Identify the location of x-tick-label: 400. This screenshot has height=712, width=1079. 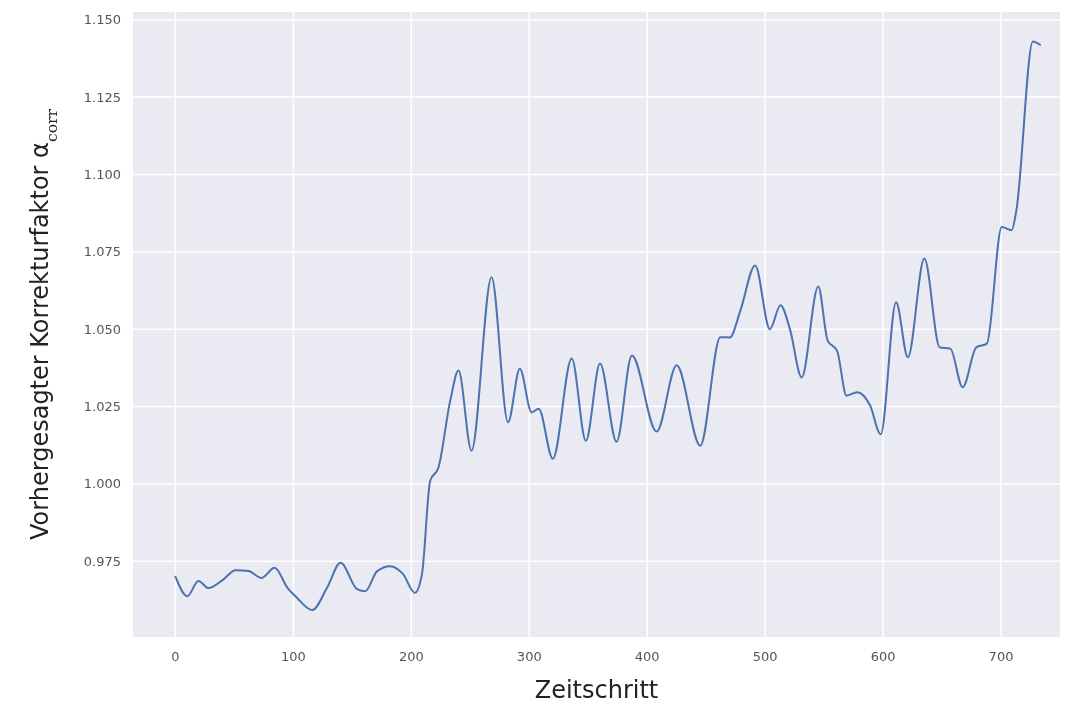
(647, 656).